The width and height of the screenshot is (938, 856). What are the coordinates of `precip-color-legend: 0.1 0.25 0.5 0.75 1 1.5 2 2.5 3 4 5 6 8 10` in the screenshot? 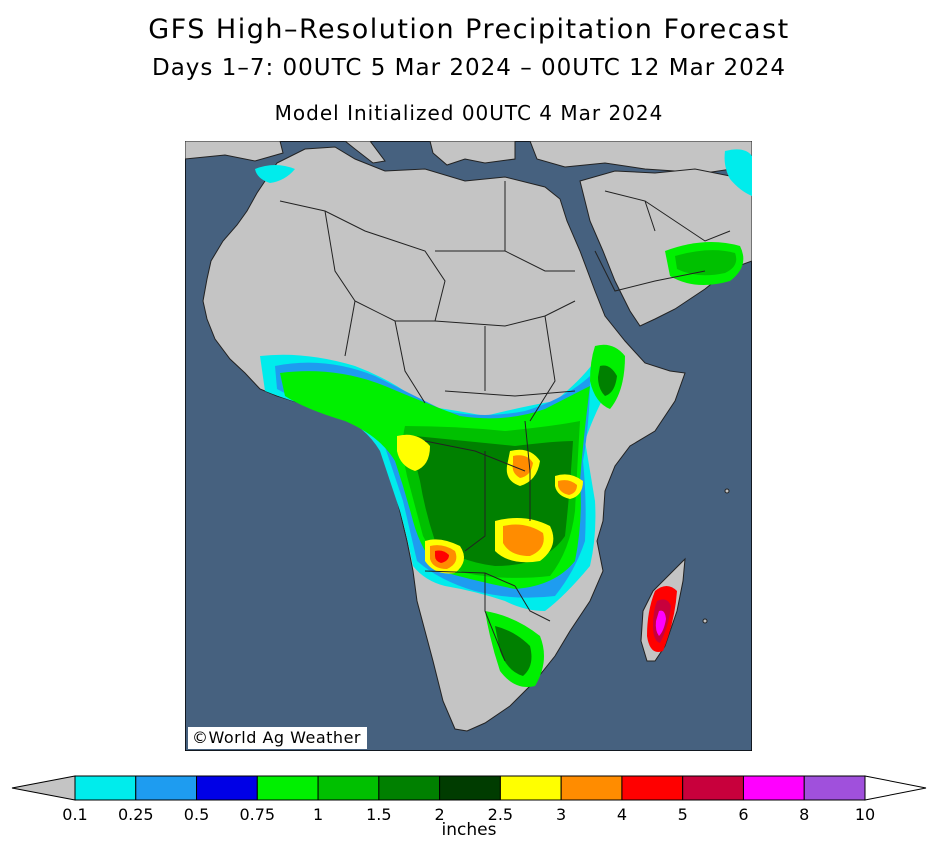 It's located at (469, 799).